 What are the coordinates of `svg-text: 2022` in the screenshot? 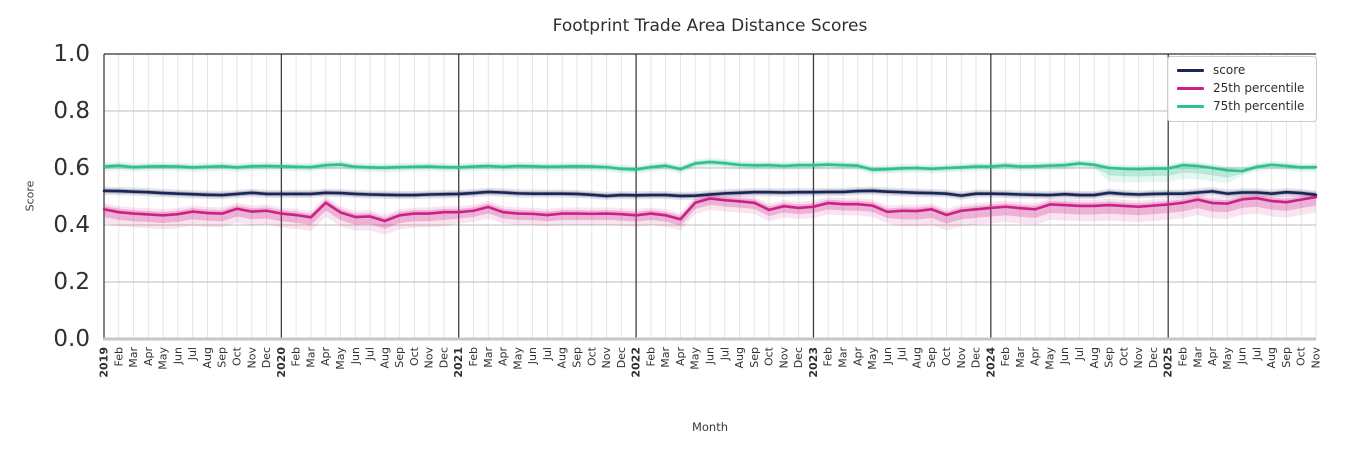 It's located at (636, 362).